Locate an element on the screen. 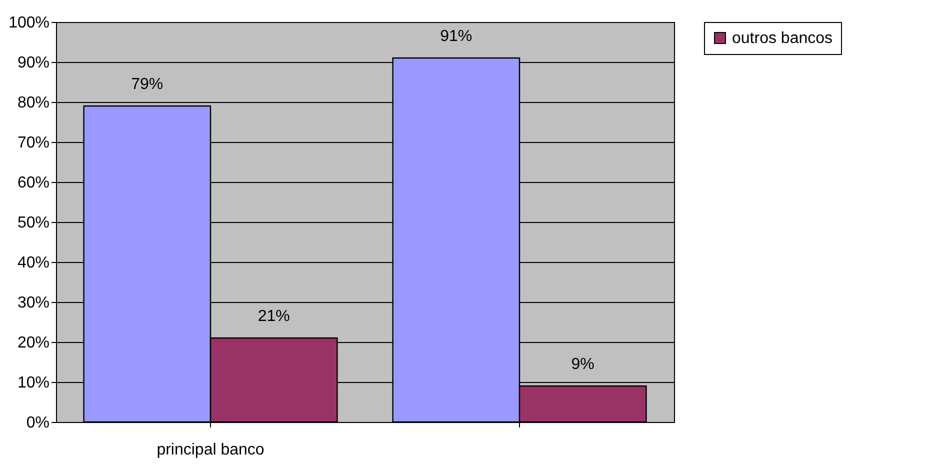 The image size is (948, 474). data-label: 21% is located at coordinates (274, 316).